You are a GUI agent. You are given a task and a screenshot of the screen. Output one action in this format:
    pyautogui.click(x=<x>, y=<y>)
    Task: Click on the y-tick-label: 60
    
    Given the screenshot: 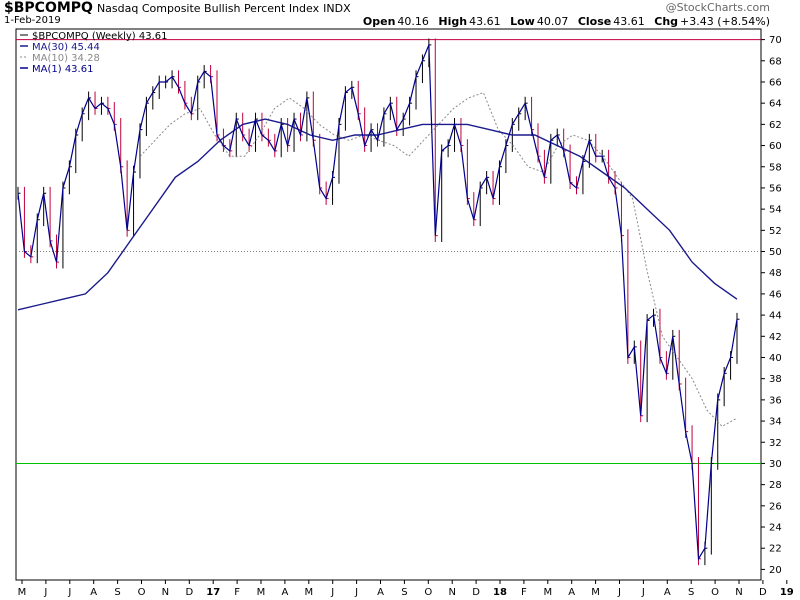 What is the action you would take?
    pyautogui.click(x=775, y=146)
    